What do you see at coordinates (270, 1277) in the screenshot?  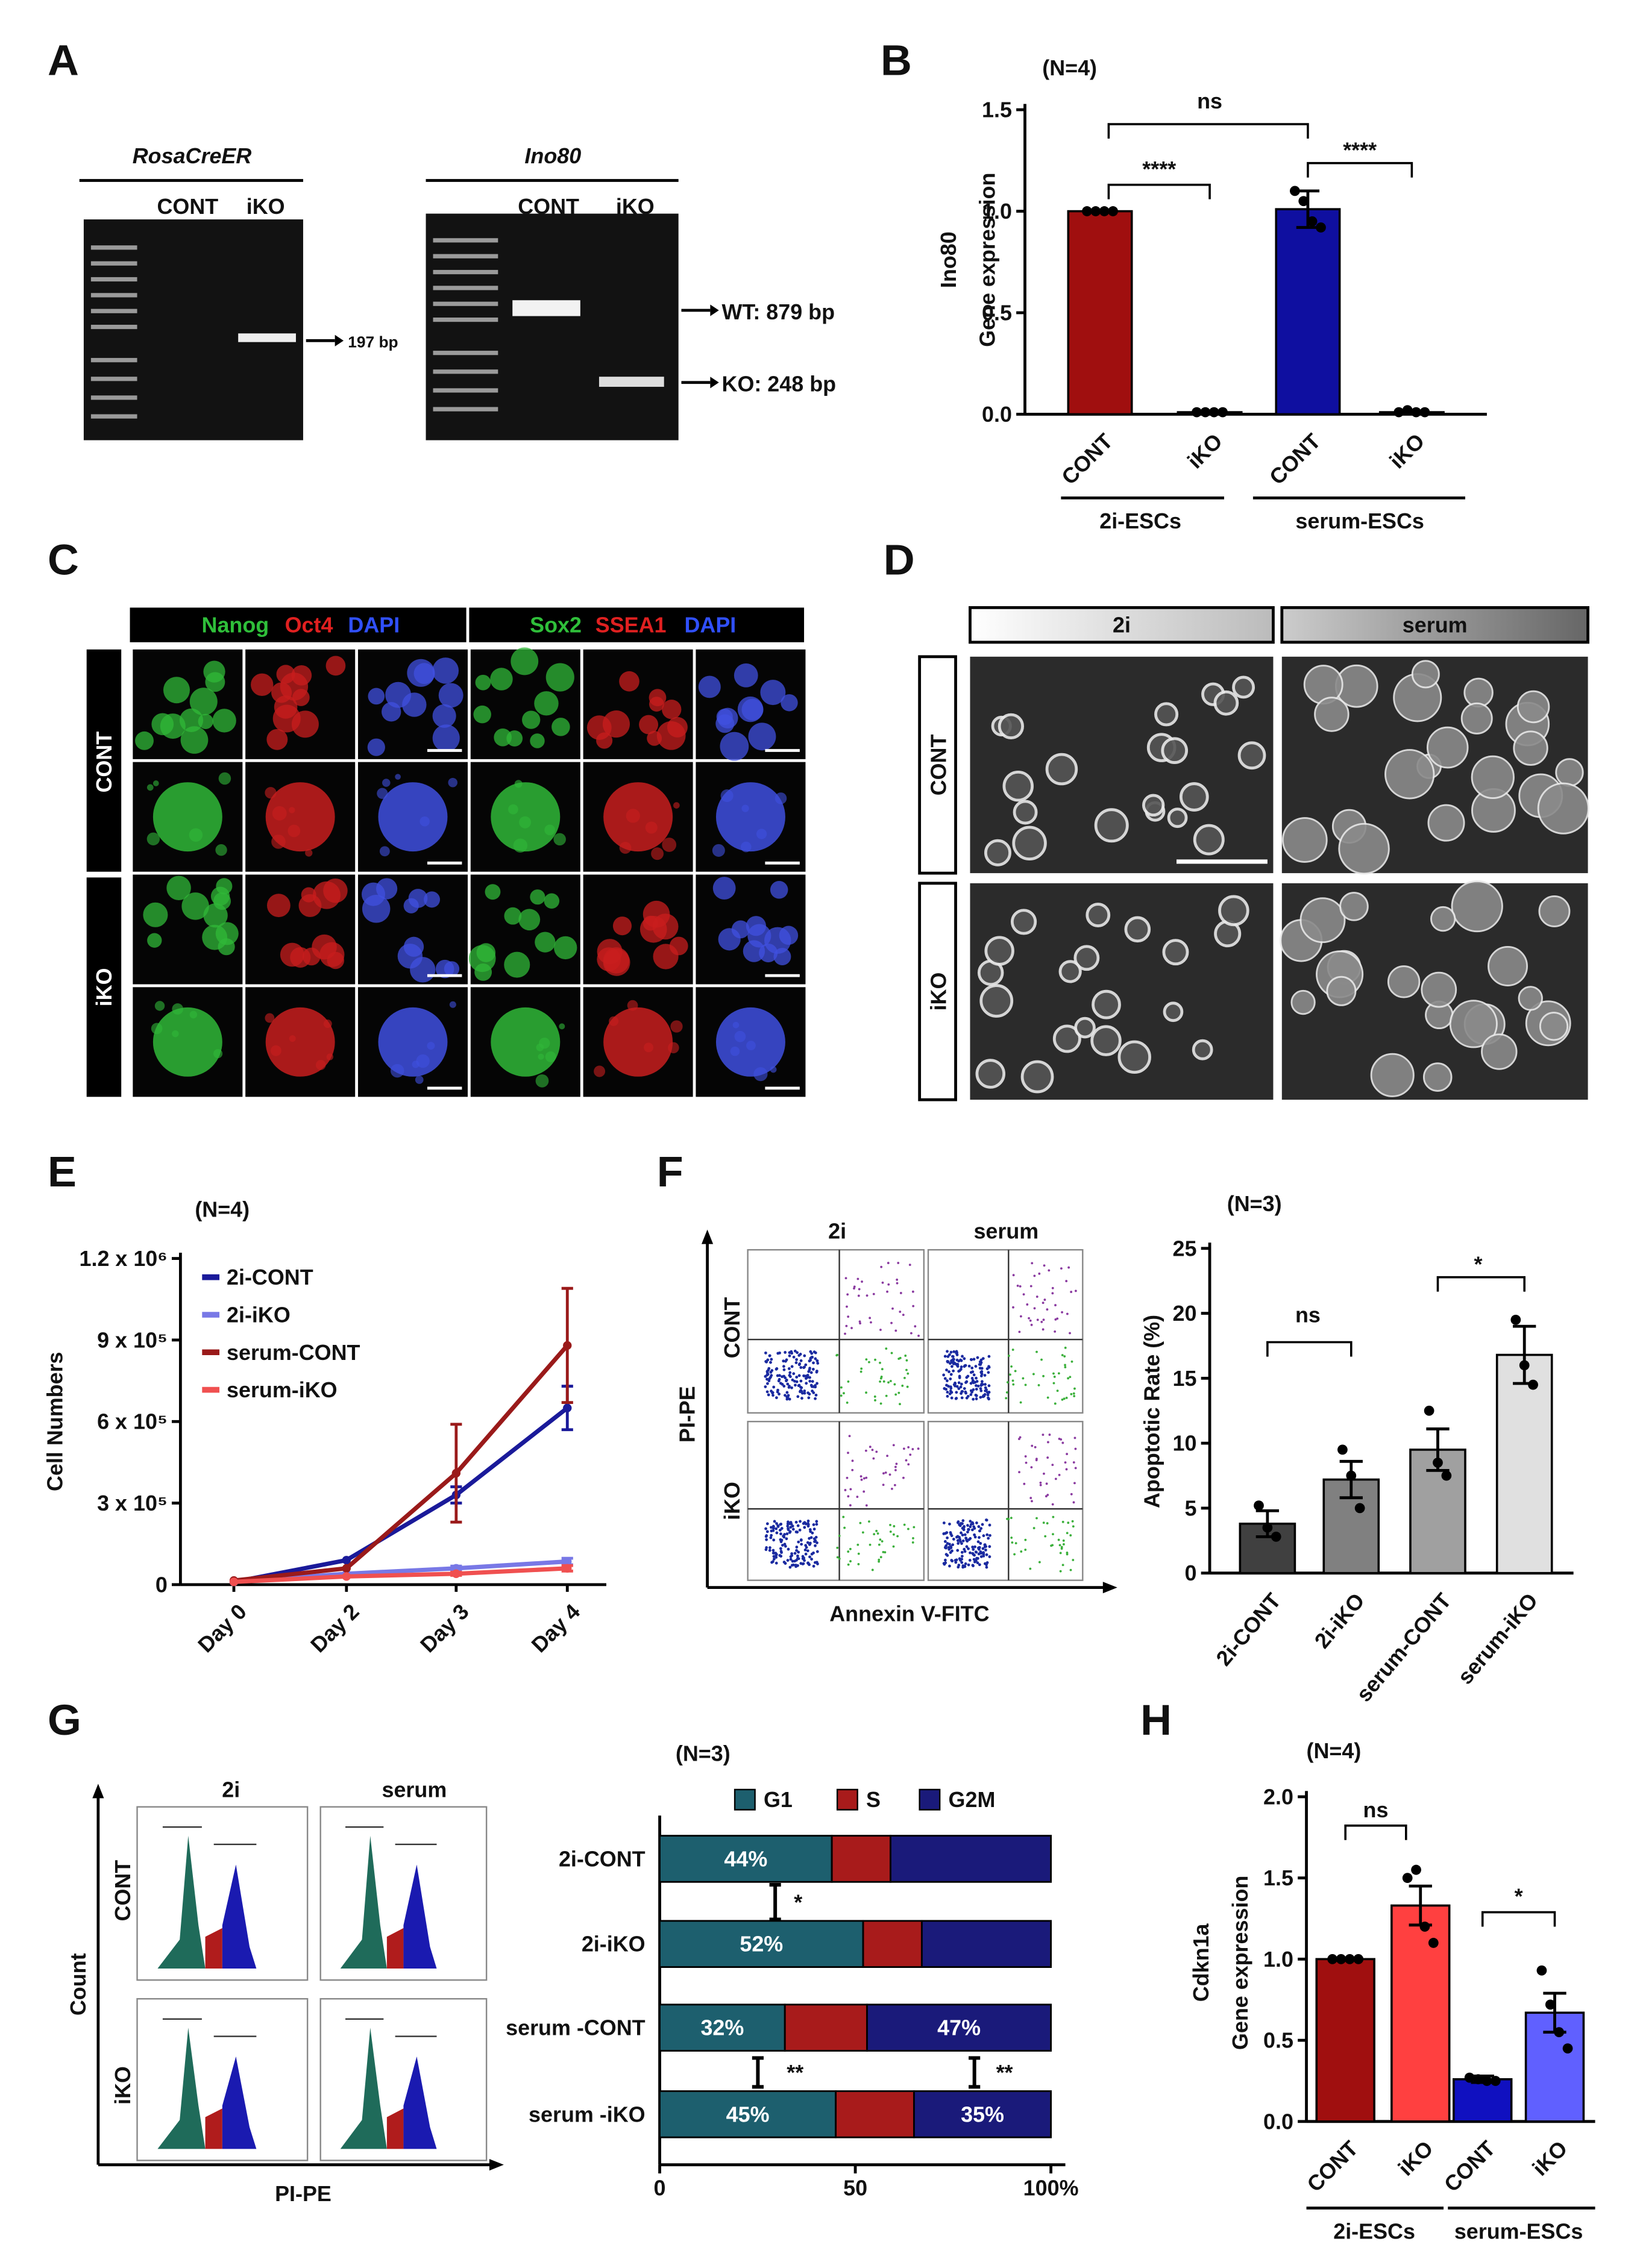 I see `legend-label: 2i-CONT` at bounding box center [270, 1277].